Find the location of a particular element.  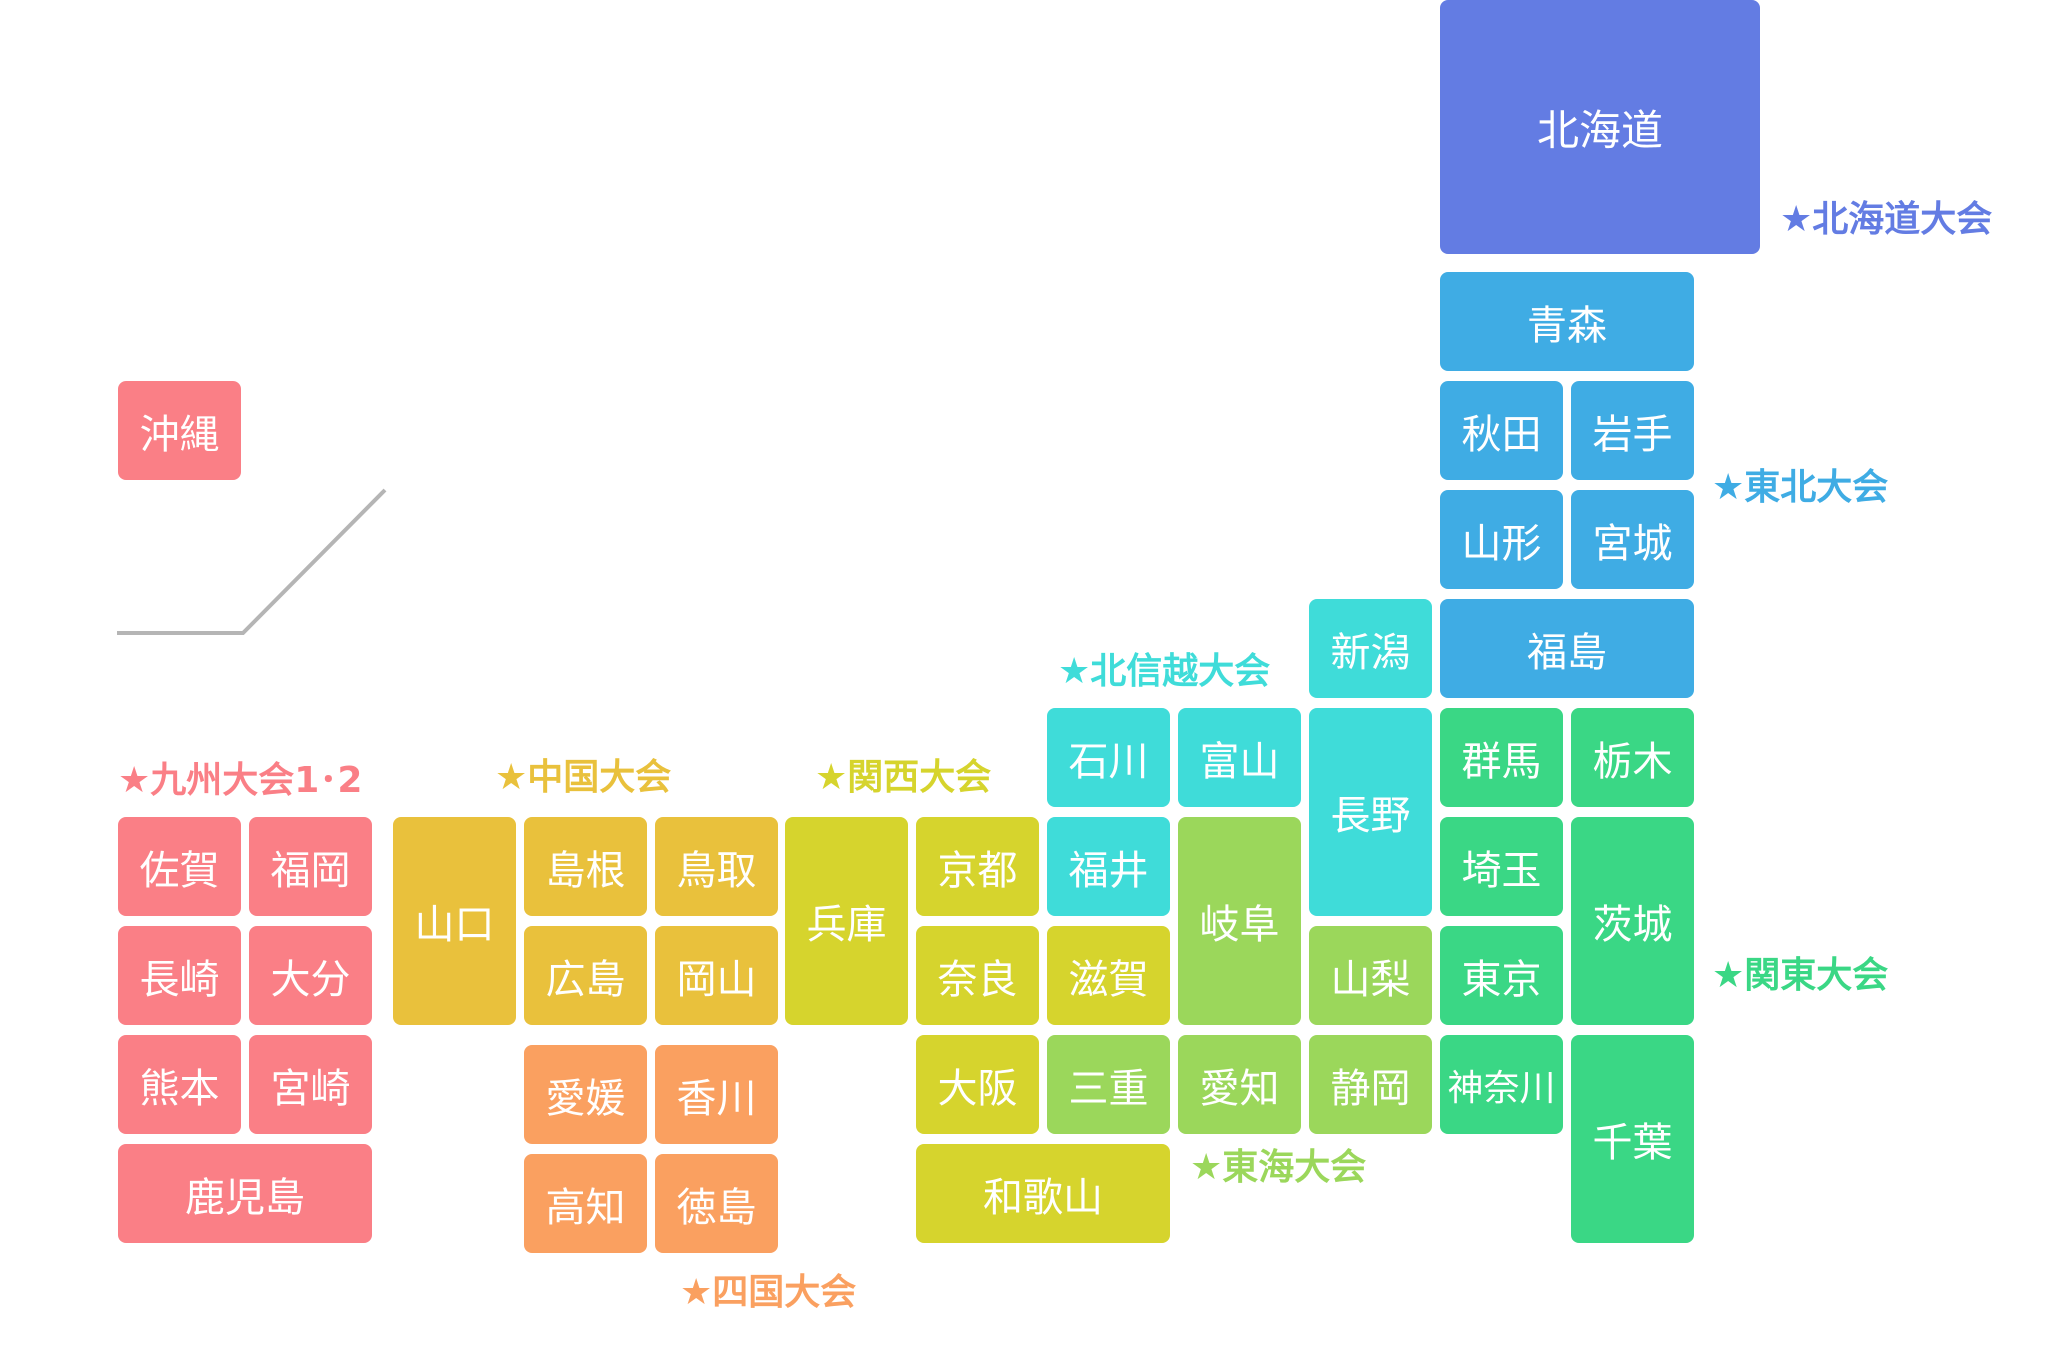

pref-hokkaido: 北海道 is located at coordinates (1600, 127).